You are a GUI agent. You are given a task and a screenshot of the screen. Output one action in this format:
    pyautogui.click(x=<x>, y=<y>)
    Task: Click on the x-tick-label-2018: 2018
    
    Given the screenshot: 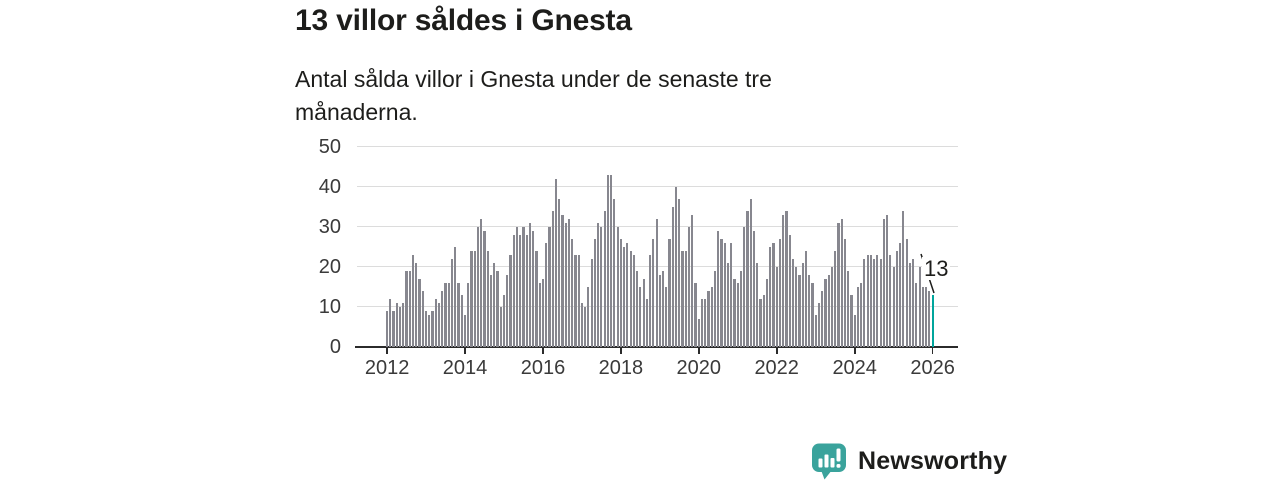 What is the action you would take?
    pyautogui.click(x=621, y=368)
    